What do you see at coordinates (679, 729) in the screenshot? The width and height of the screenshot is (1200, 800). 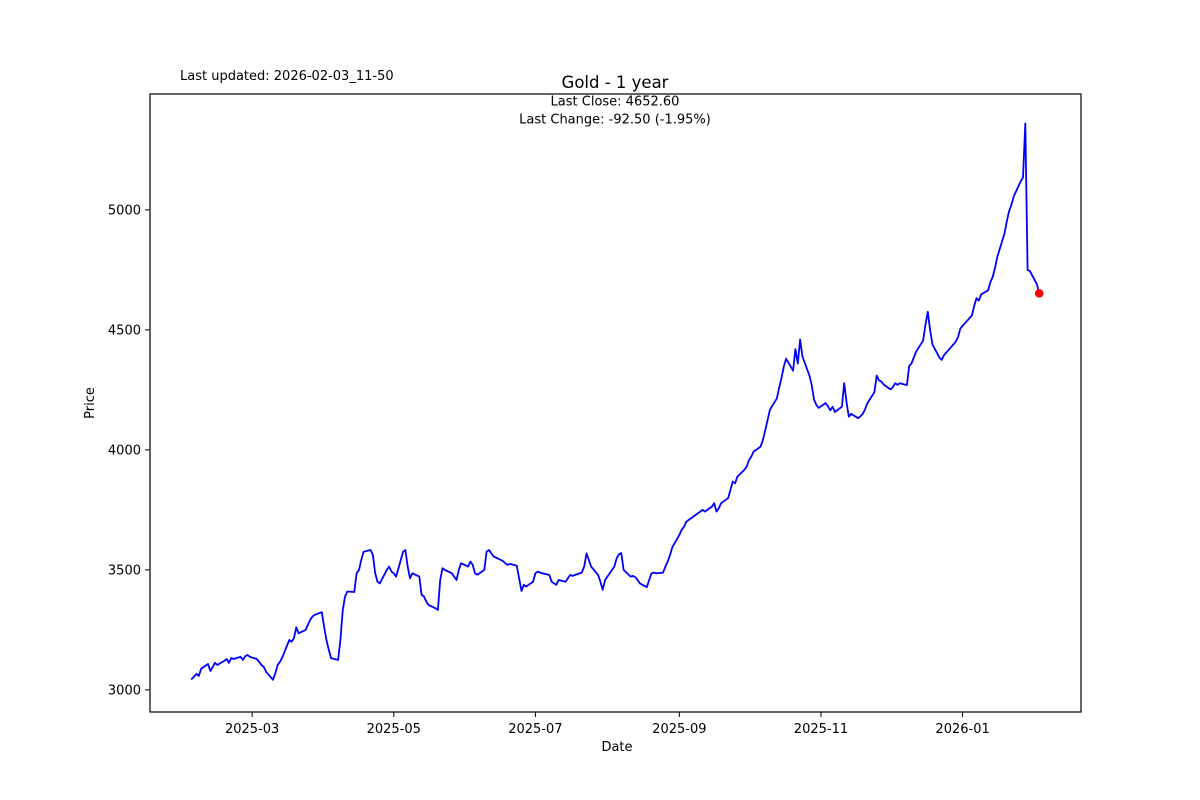 I see `x-tick-label: 2025-09` at bounding box center [679, 729].